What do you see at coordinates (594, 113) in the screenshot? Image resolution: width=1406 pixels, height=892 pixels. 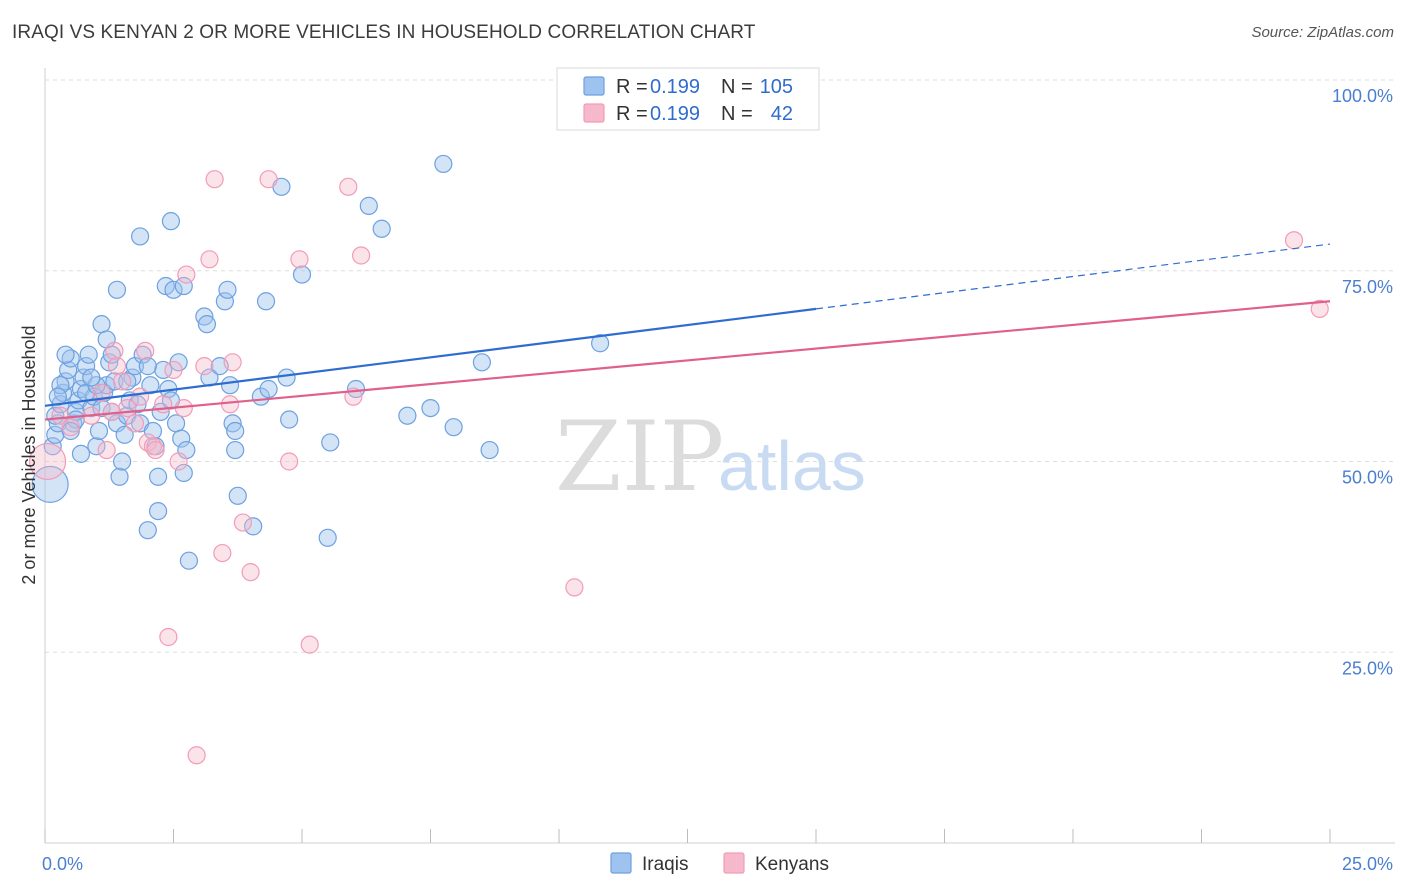 I see `legend-swatch-kenyans` at bounding box center [594, 113].